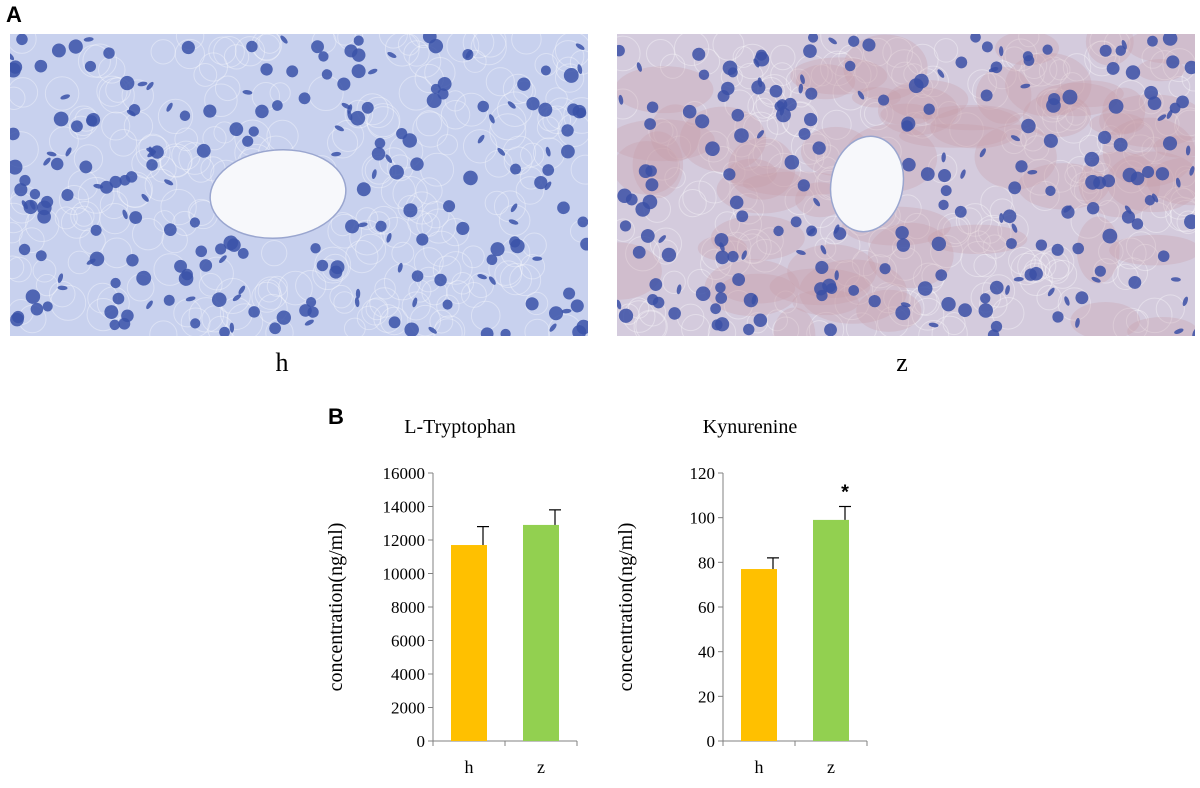 The height and width of the screenshot is (788, 1200). Describe the element at coordinates (282, 362) in the screenshot. I see `micrograph-h-label: h` at that location.